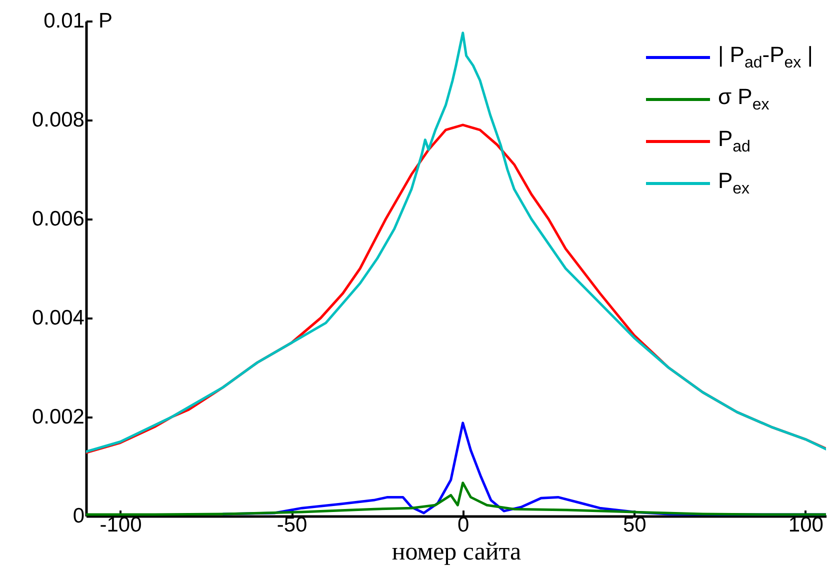 The width and height of the screenshot is (827, 583). What do you see at coordinates (58, 219) in the screenshot?
I see `y-tick-label: 0.006` at bounding box center [58, 219].